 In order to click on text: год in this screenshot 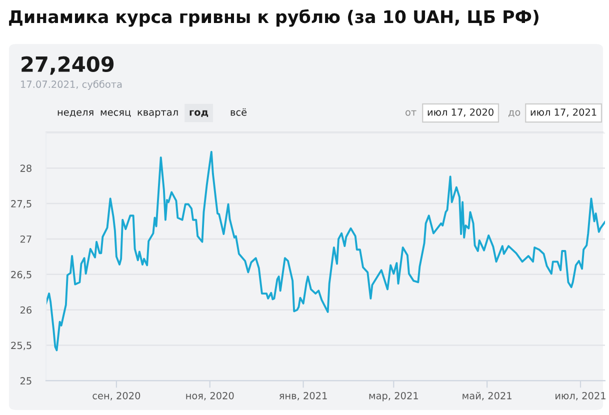, I will do `click(199, 114)`.